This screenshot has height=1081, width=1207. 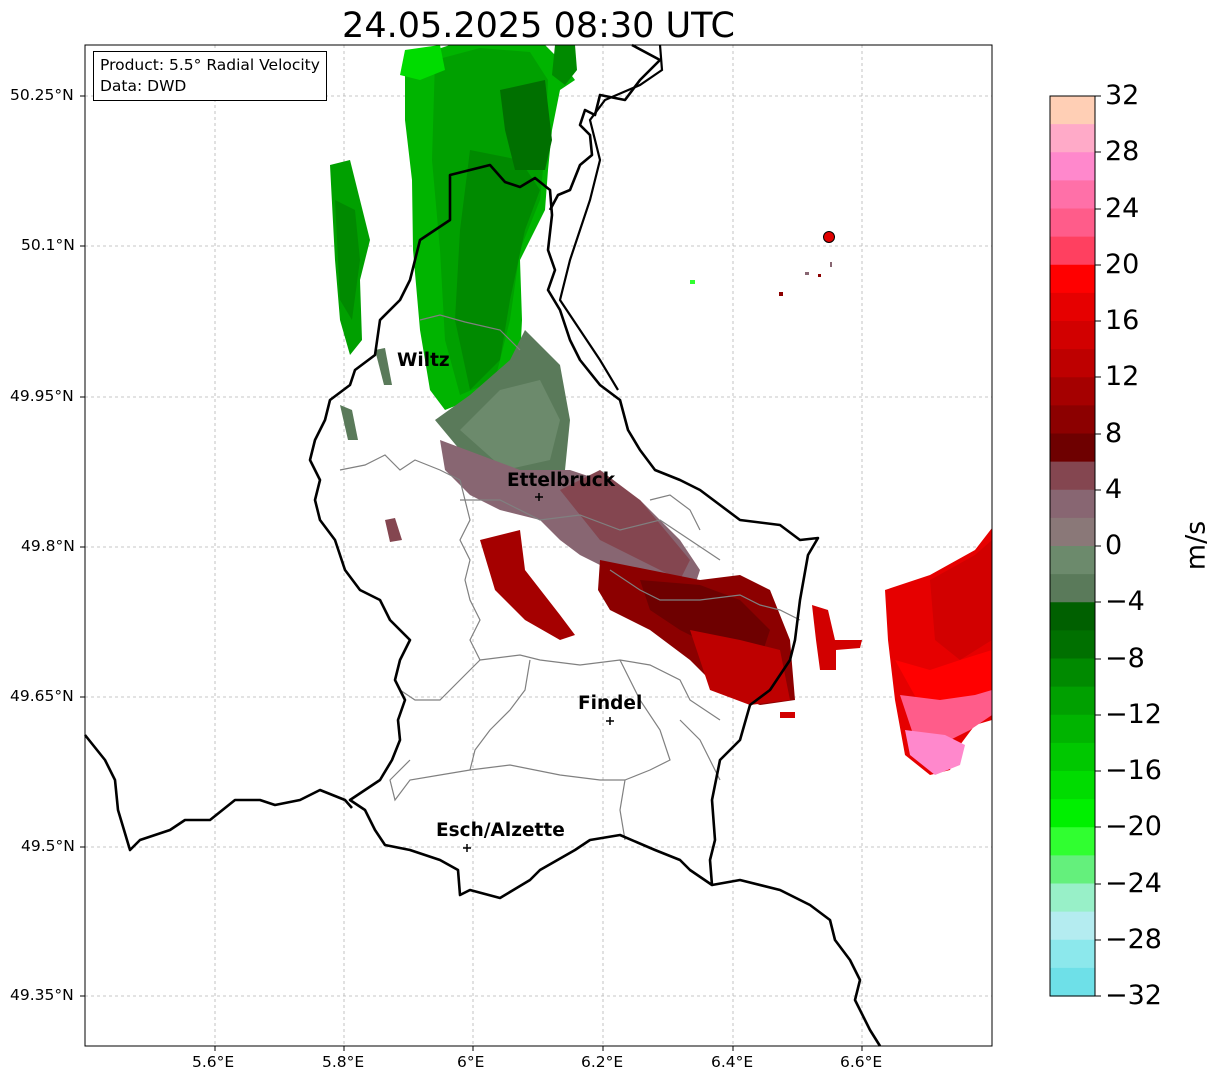 I want to click on map-title: 24.05.2025 08:30 UTC, so click(x=538, y=26).